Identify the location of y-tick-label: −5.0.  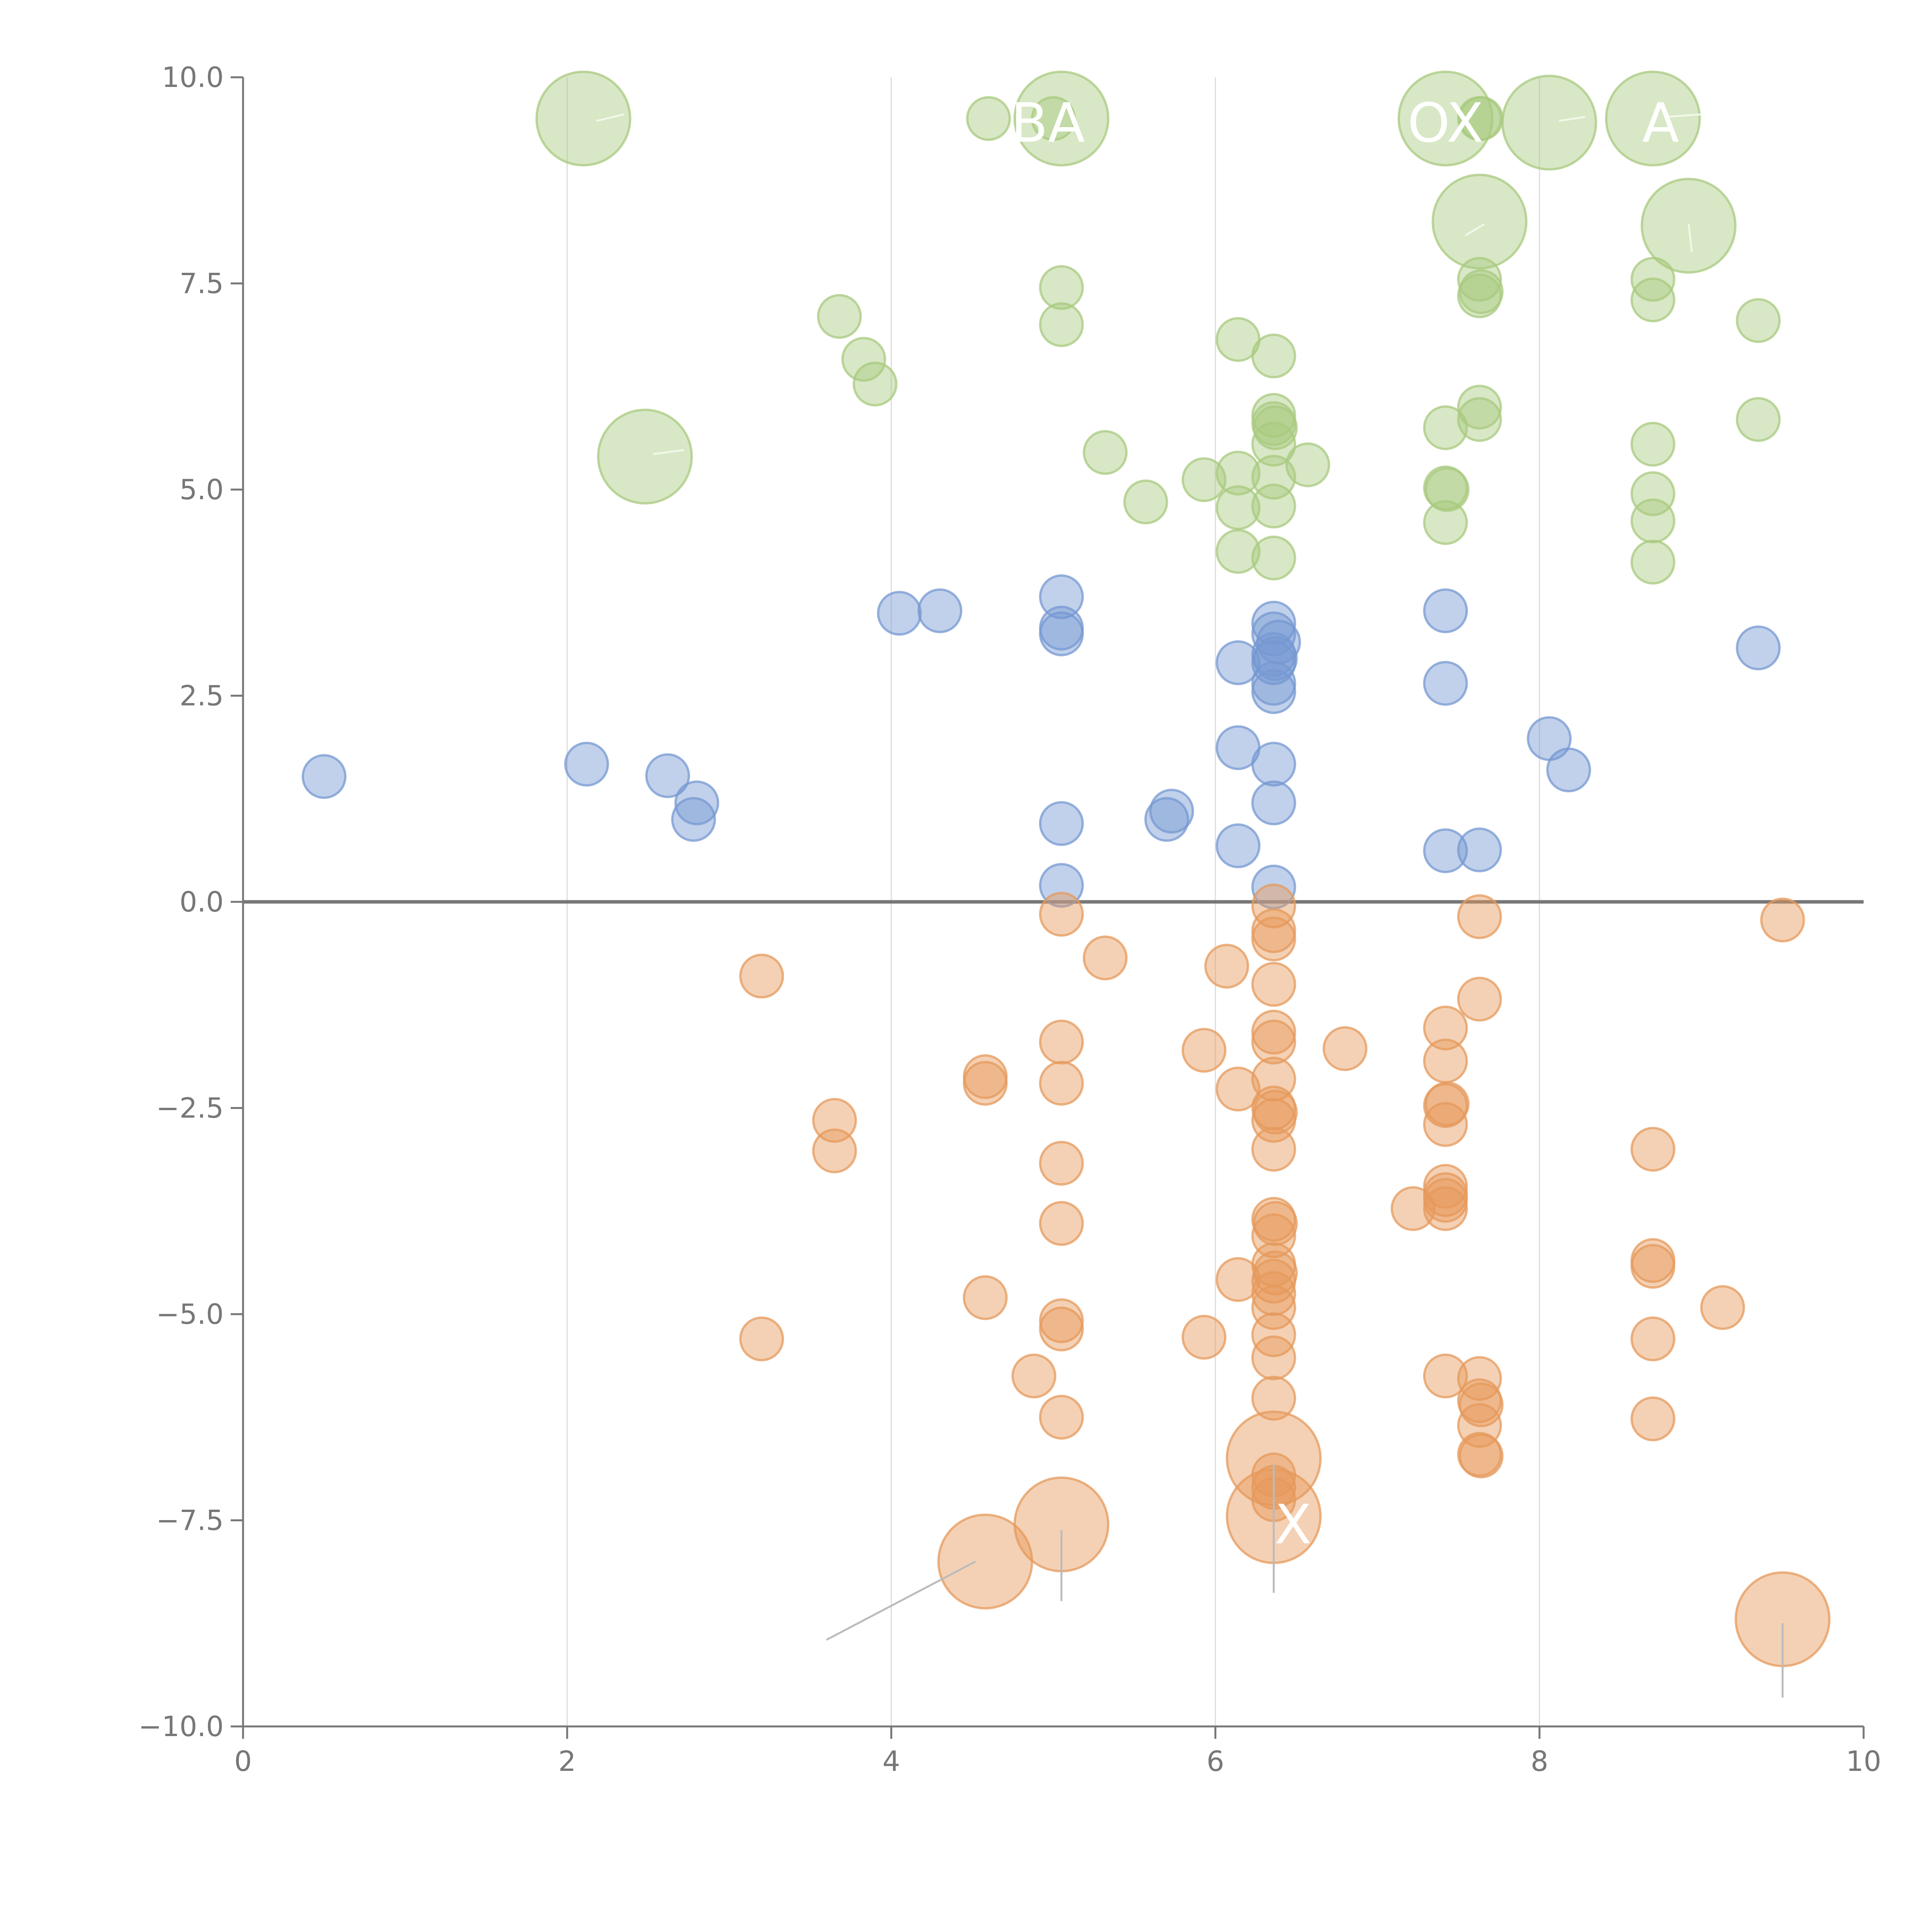
(190, 1314).